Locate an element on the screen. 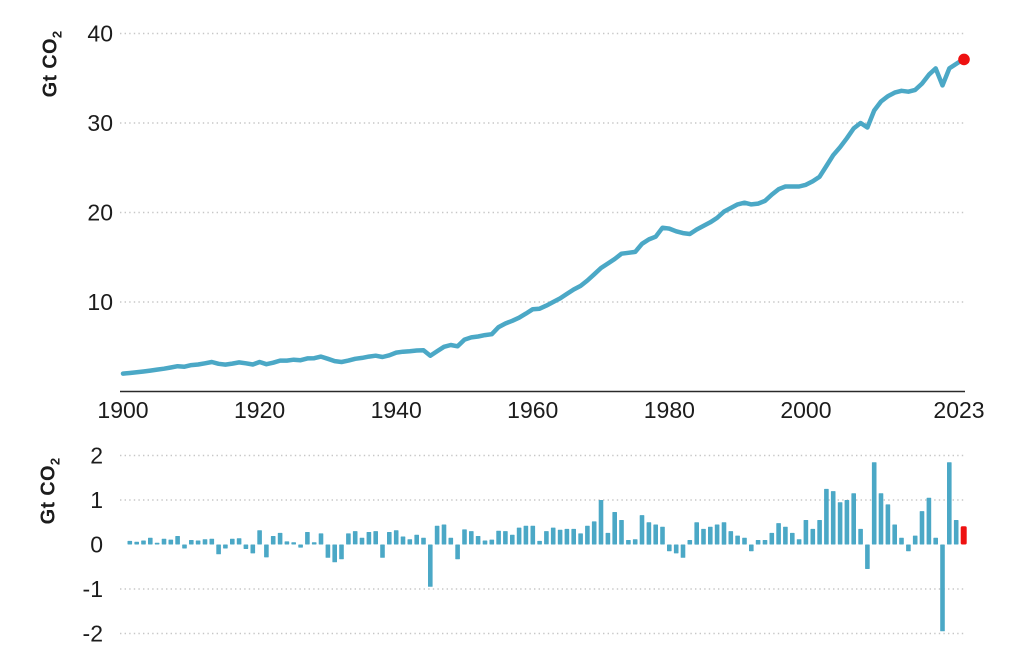 Image resolution: width=1024 pixels, height=663 pixels. x-tick-label: 2023 is located at coordinates (958, 410).